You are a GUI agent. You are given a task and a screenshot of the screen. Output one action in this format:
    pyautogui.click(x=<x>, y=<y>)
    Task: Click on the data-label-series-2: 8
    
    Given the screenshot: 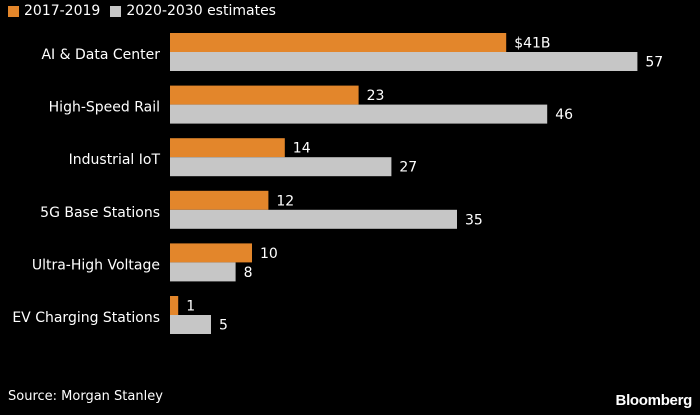 What is the action you would take?
    pyautogui.click(x=248, y=273)
    